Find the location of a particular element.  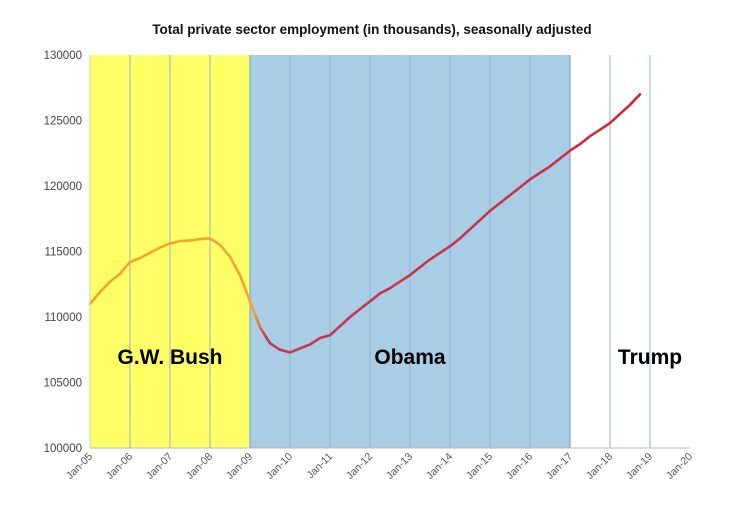

region-label-trump: Trump is located at coordinates (650, 357).